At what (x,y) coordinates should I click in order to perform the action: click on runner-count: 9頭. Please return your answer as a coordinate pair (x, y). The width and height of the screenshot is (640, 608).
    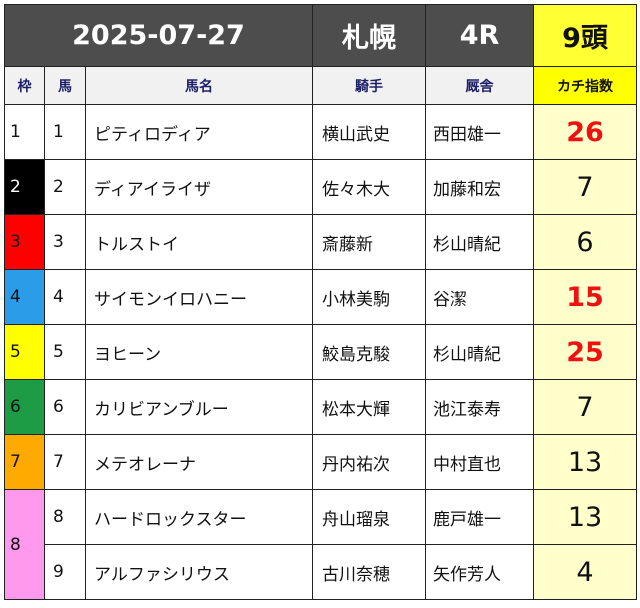
    Looking at the image, I should click on (585, 35).